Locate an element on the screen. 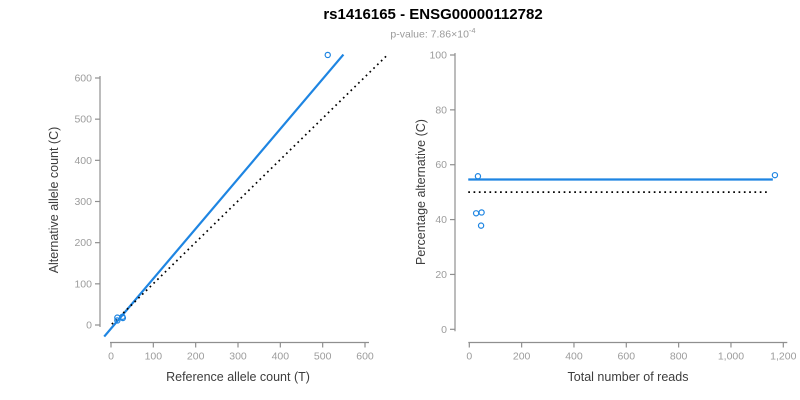 Image resolution: width=800 pixels, height=400 pixels. y-tick-label: 60 is located at coordinates (441, 165).